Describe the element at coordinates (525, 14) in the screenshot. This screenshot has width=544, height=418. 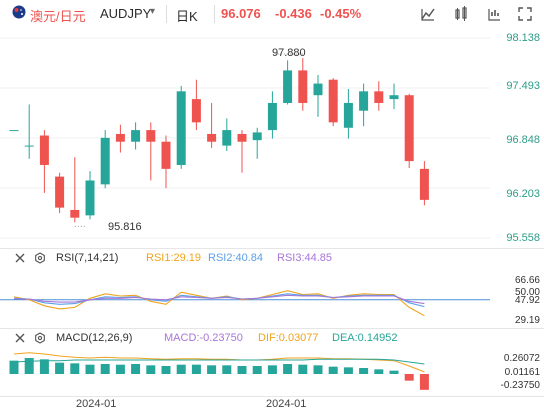
I see `fullscreen-icon` at that location.